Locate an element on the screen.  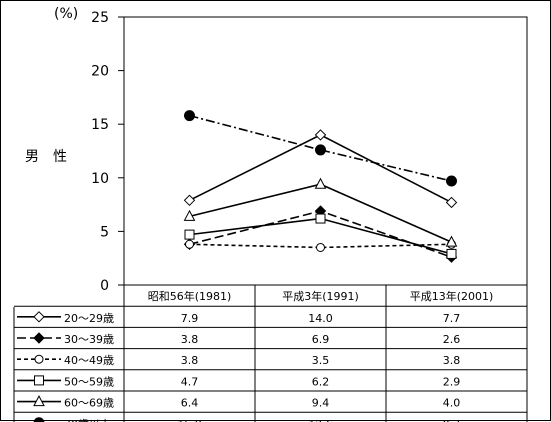
table-value: 2.6 is located at coordinates (452, 339).